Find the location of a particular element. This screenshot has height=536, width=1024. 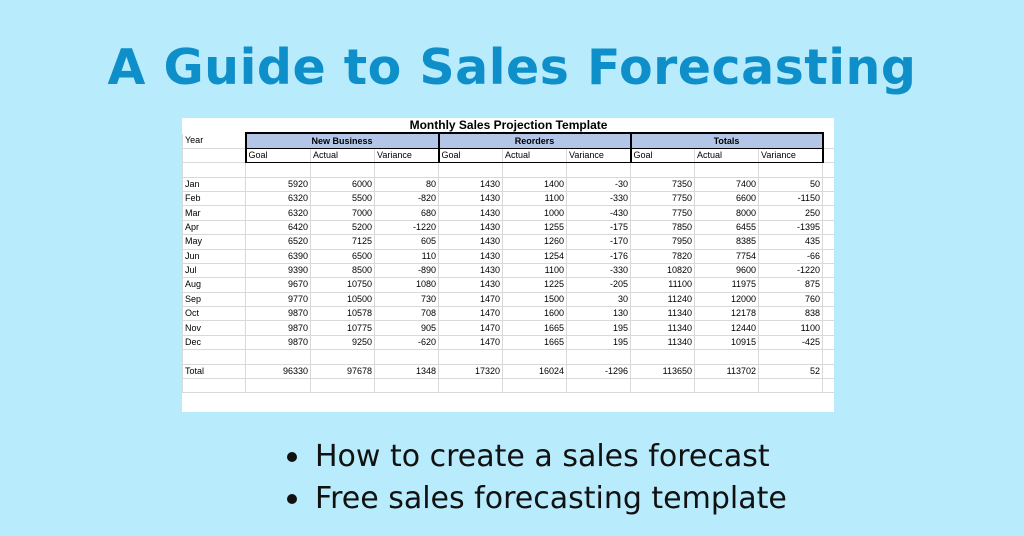

table-row: Jan 5920 6000 80 1430 1400 -30 7350 7400 50 is located at coordinates (508, 184).